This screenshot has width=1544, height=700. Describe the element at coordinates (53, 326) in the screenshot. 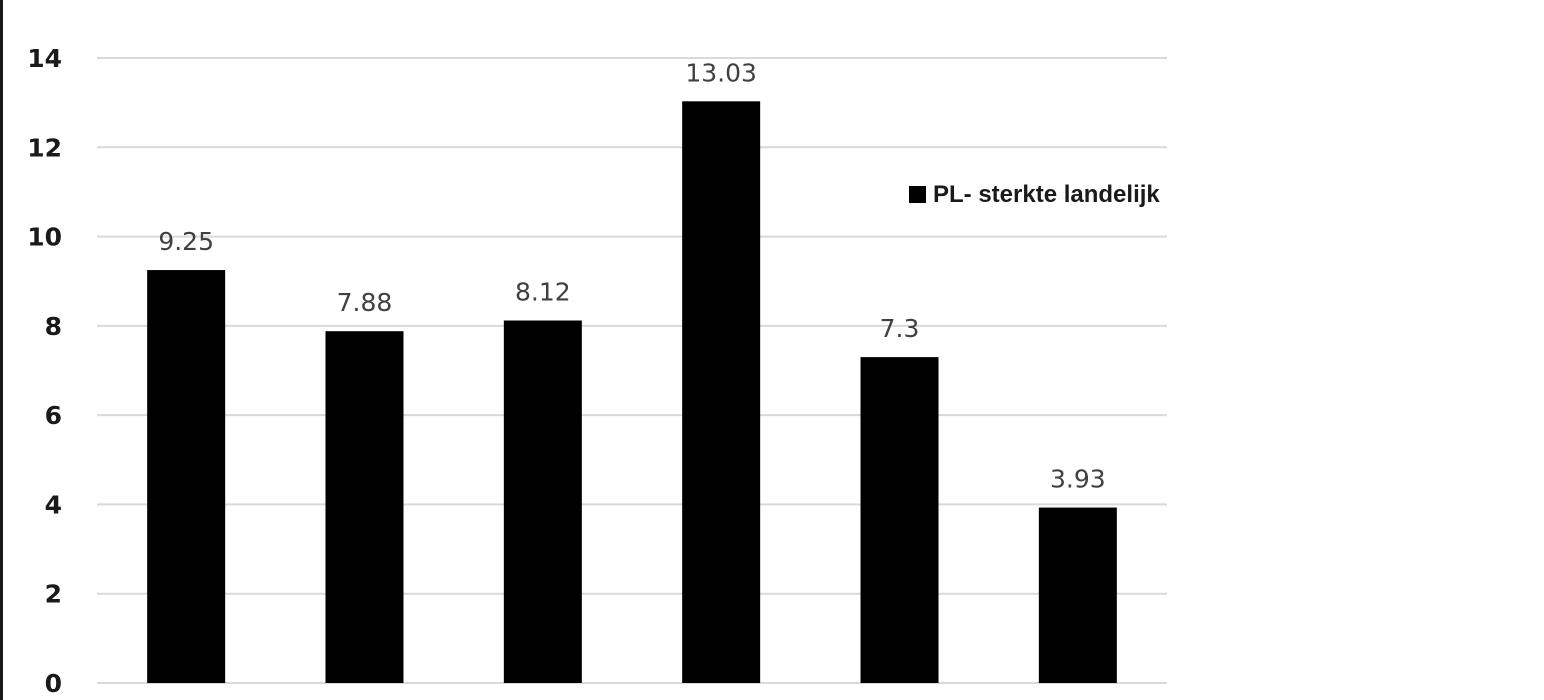

I see `y-tick-label-8: 8` at that location.